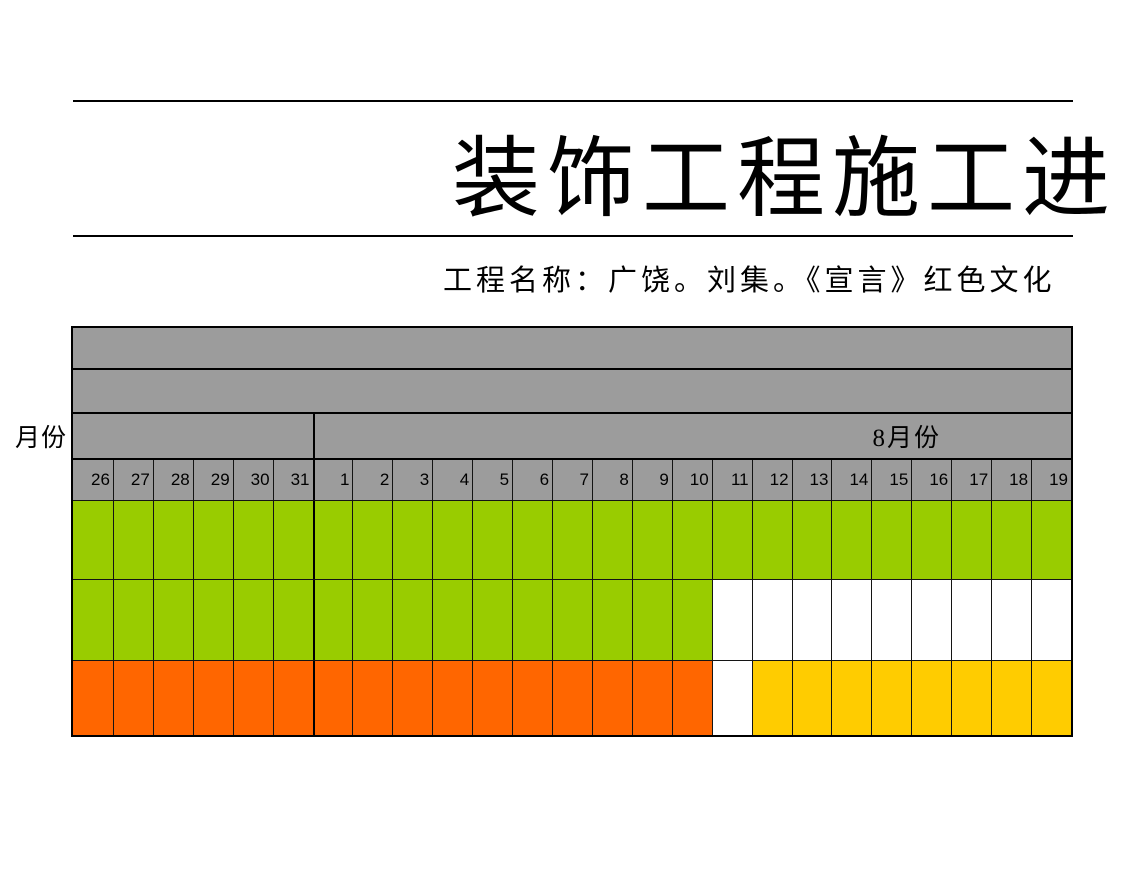  Describe the element at coordinates (332, 480) in the screenshot. I see `day-header-cell-1: 1` at that location.